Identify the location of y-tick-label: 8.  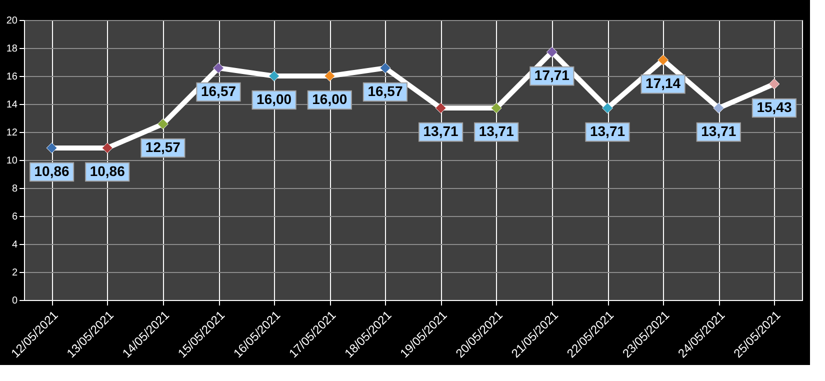
(15, 189).